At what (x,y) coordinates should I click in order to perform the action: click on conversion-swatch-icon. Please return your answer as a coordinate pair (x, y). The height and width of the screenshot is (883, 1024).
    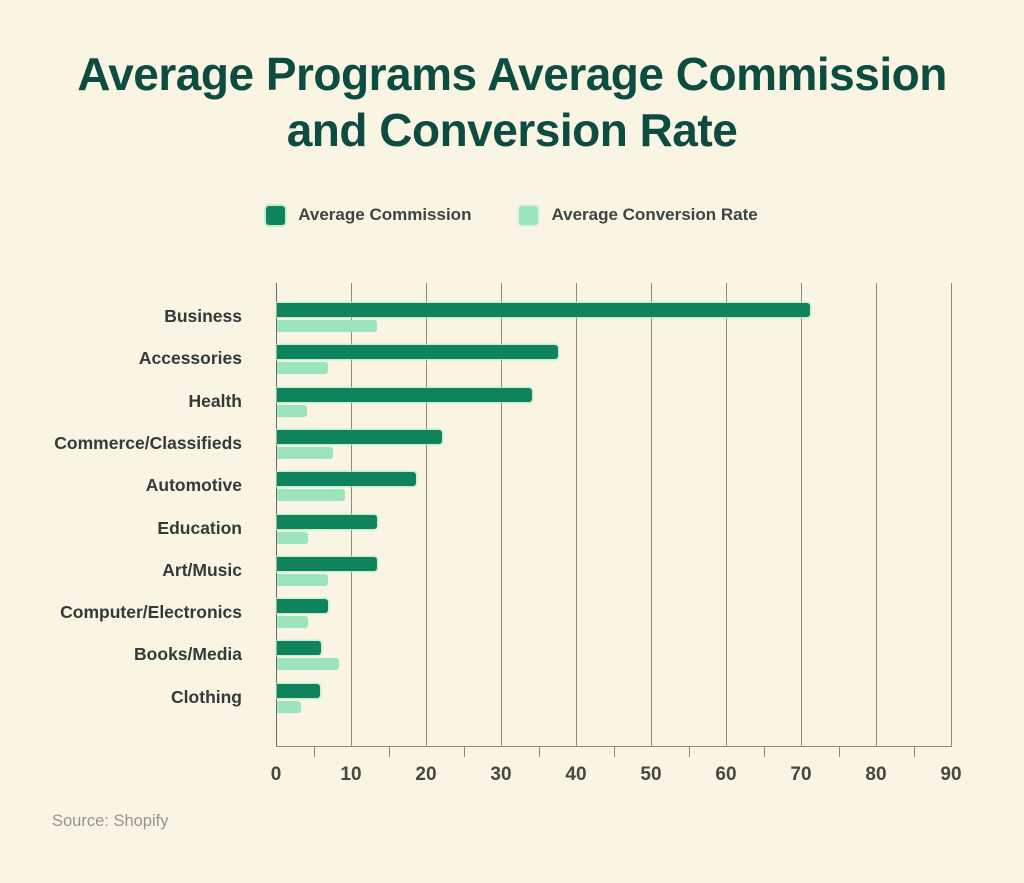
    Looking at the image, I should click on (529, 215).